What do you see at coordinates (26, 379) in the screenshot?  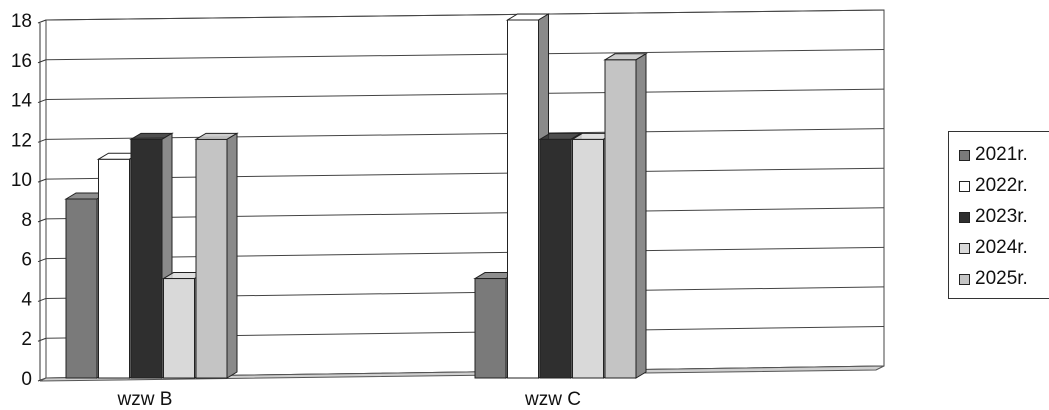 I see `y-tick-label: 0` at bounding box center [26, 379].